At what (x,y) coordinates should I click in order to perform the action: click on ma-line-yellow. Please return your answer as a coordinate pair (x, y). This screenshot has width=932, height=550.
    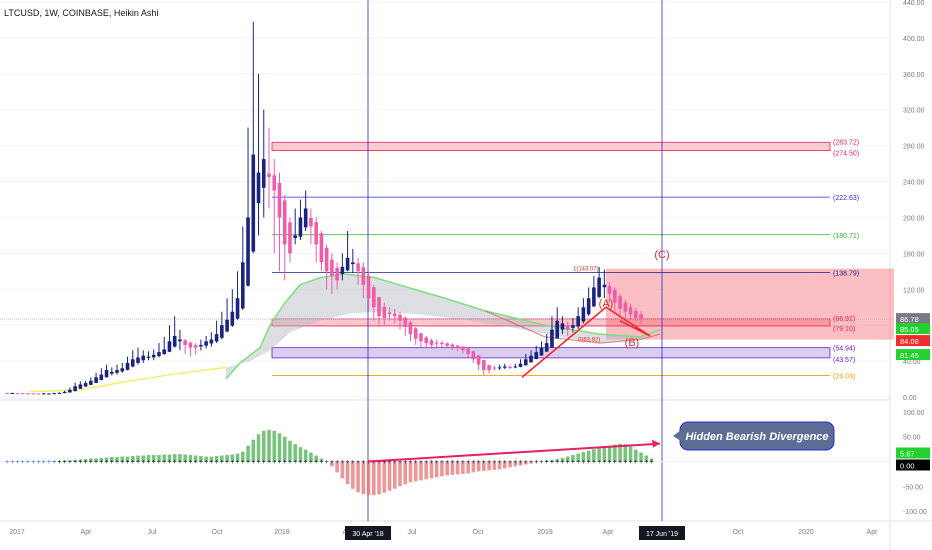
    Looking at the image, I should click on (128, 379).